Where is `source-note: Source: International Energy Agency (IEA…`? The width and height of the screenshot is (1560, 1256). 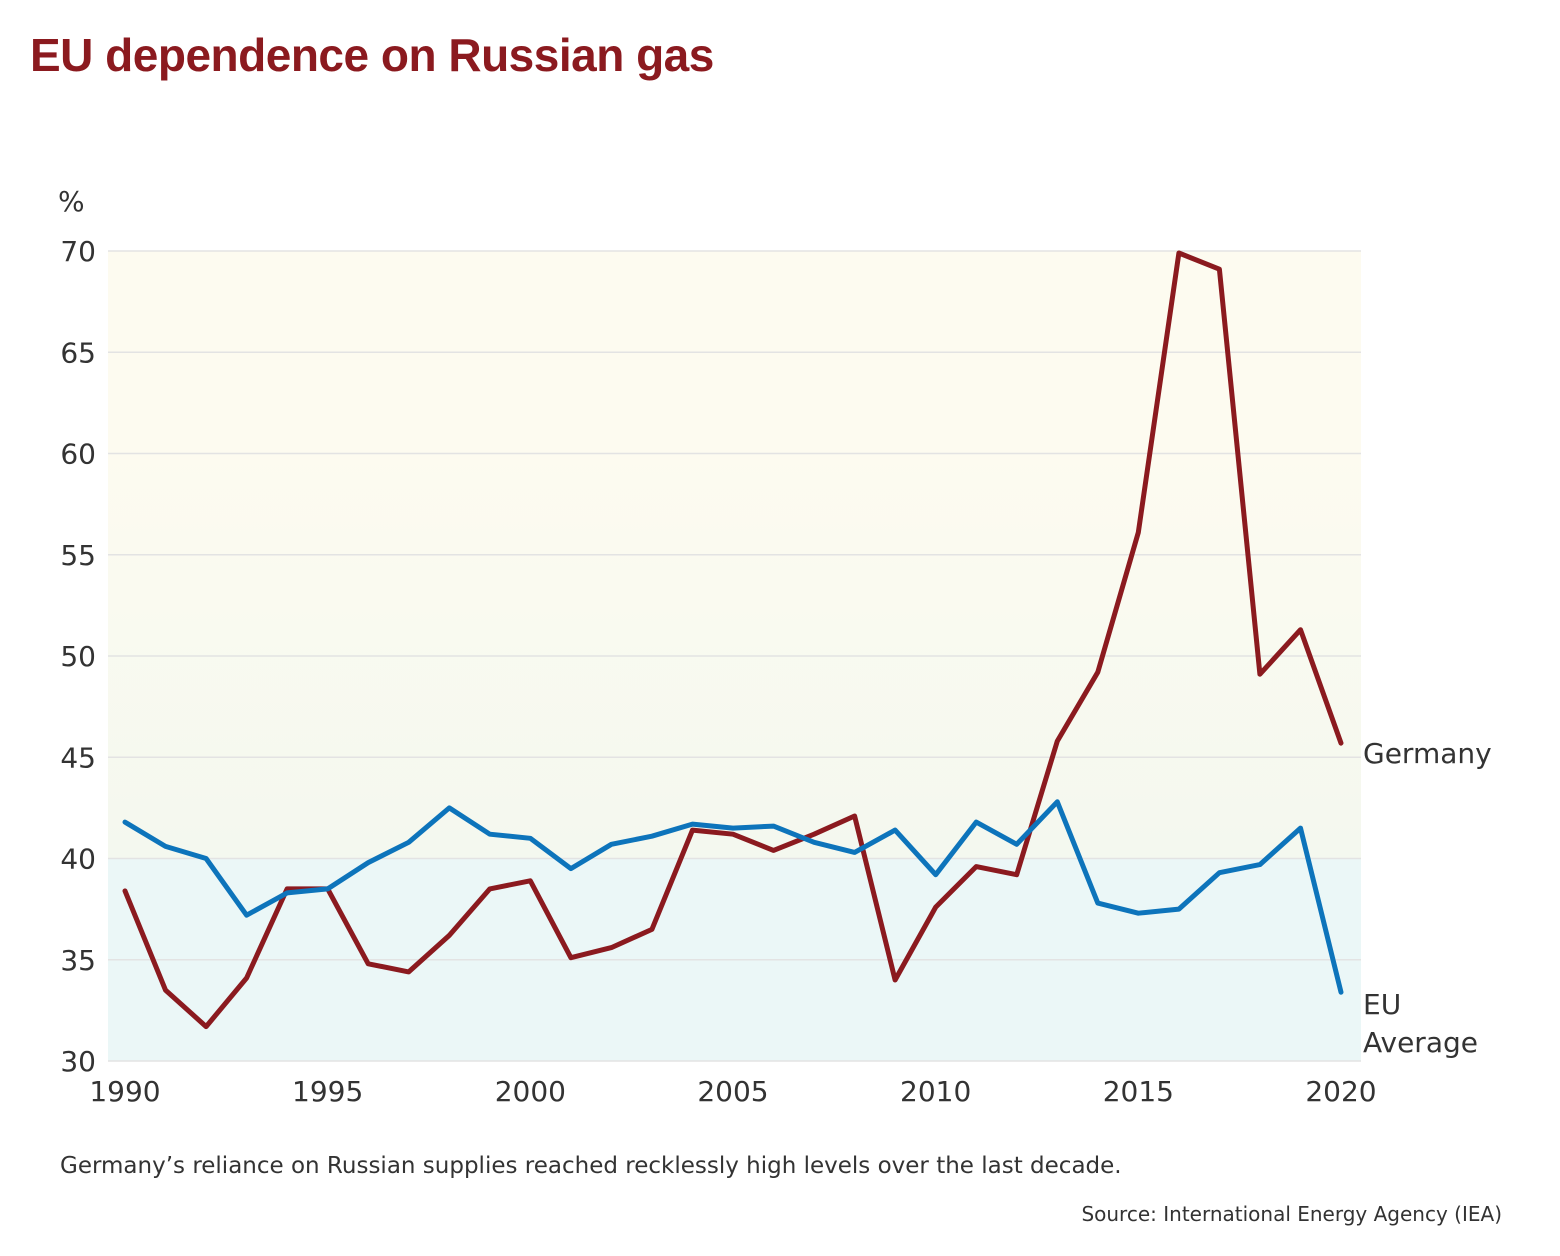 source-note: Source: International Energy Agency (IEA… is located at coordinates (1291, 1214).